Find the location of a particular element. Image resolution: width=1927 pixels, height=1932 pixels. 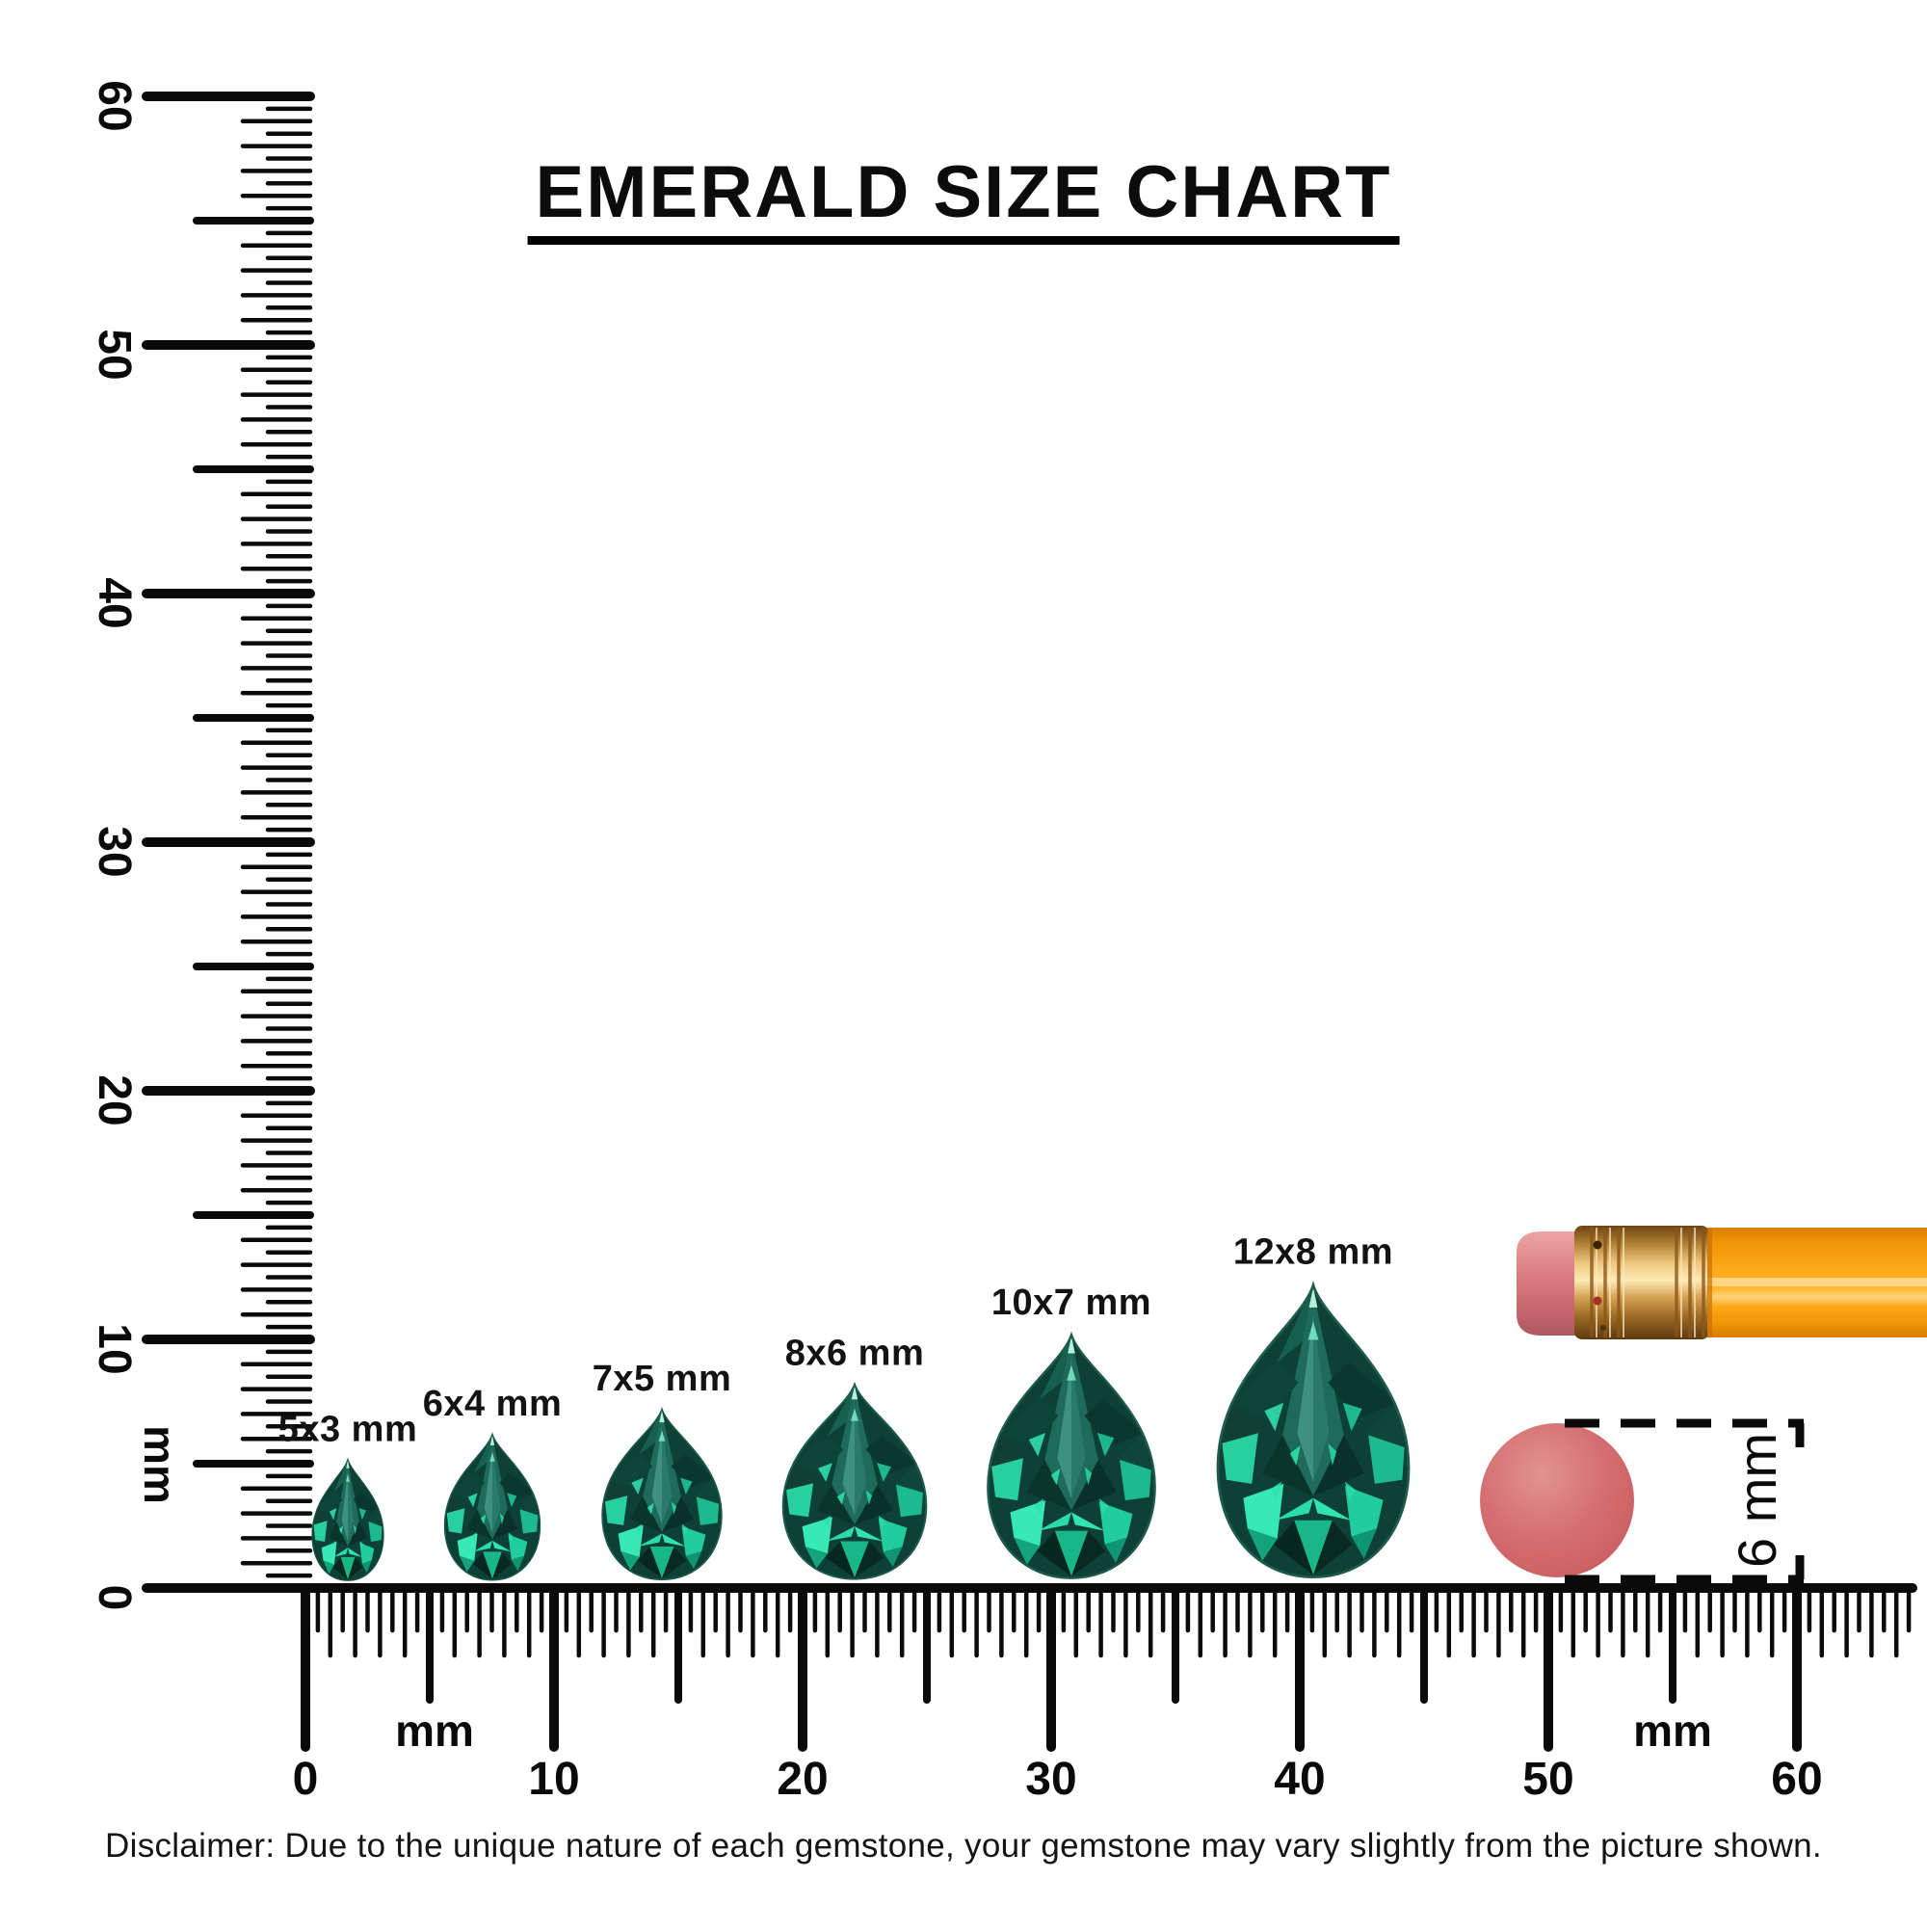

bottom-ruler-number: 0 is located at coordinates (306, 1779).